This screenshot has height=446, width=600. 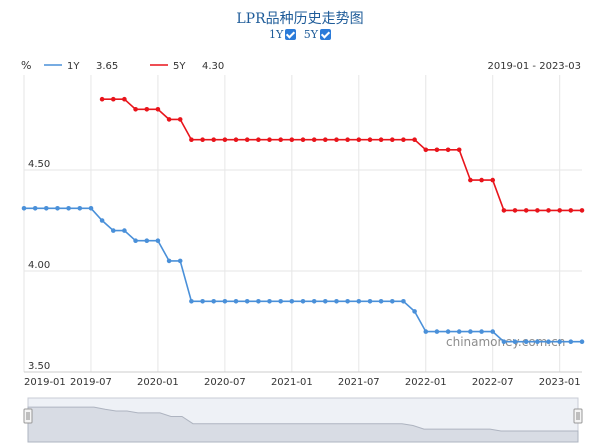 What do you see at coordinates (283, 34) in the screenshot?
I see `toggle-1y: 1Y` at bounding box center [283, 34].